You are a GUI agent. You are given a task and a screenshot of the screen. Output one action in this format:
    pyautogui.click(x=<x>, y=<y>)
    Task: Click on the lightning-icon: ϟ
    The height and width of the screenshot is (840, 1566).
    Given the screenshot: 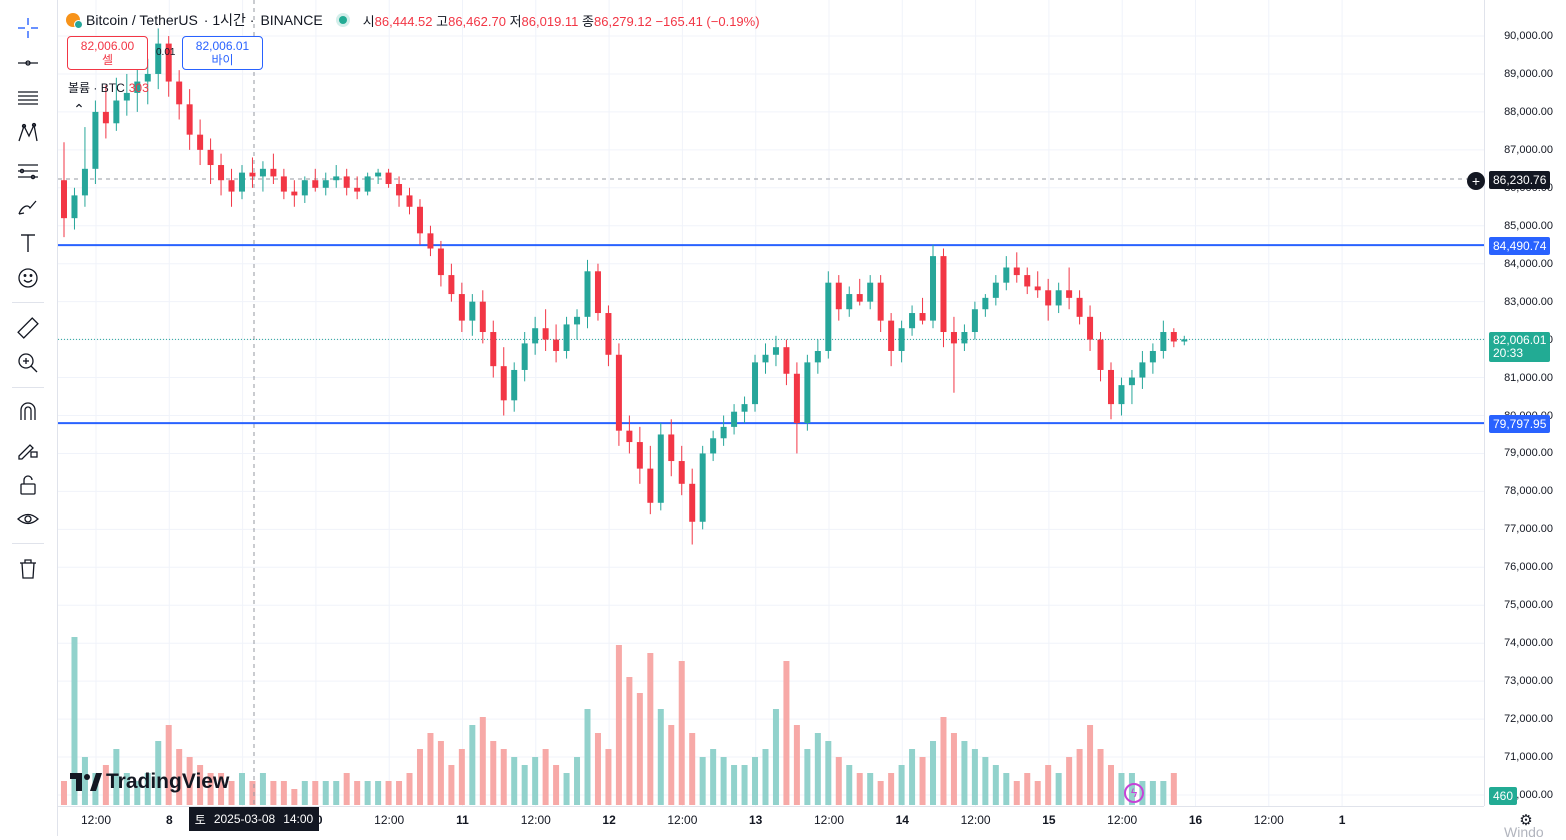 What is the action you would take?
    pyautogui.click(x=1134, y=793)
    